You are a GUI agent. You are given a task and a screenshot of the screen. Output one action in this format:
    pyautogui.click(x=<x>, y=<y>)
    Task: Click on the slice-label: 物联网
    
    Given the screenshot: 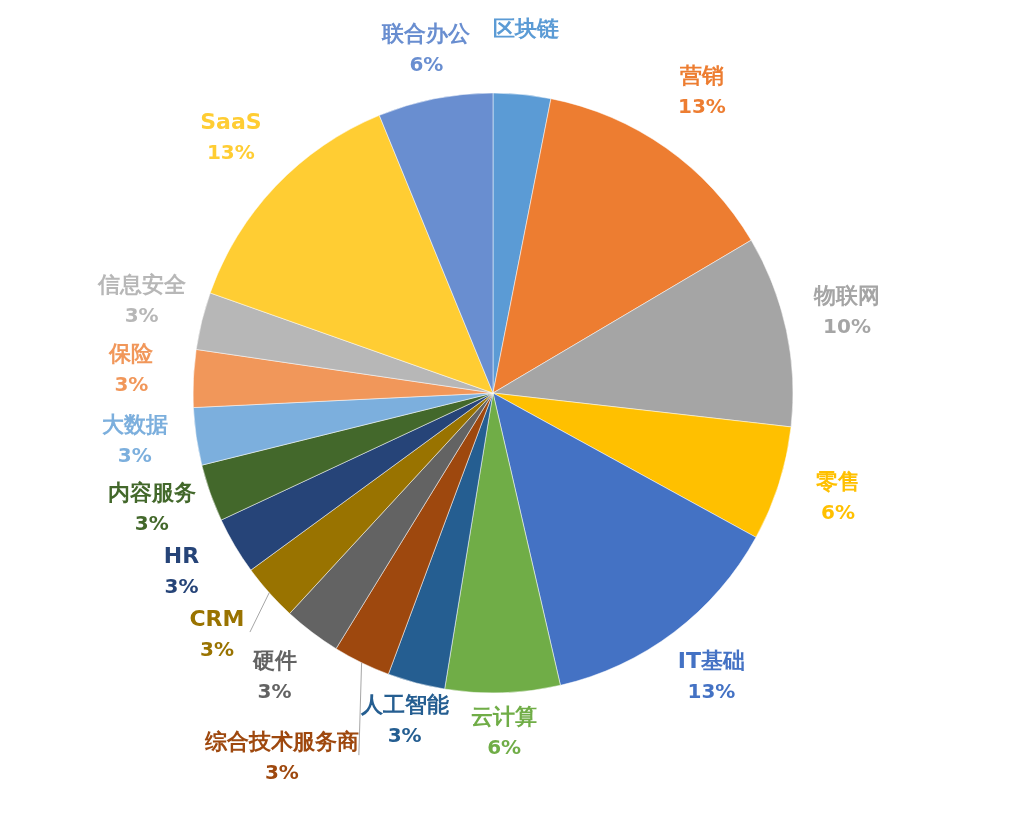 What is the action you would take?
    pyautogui.click(x=847, y=296)
    